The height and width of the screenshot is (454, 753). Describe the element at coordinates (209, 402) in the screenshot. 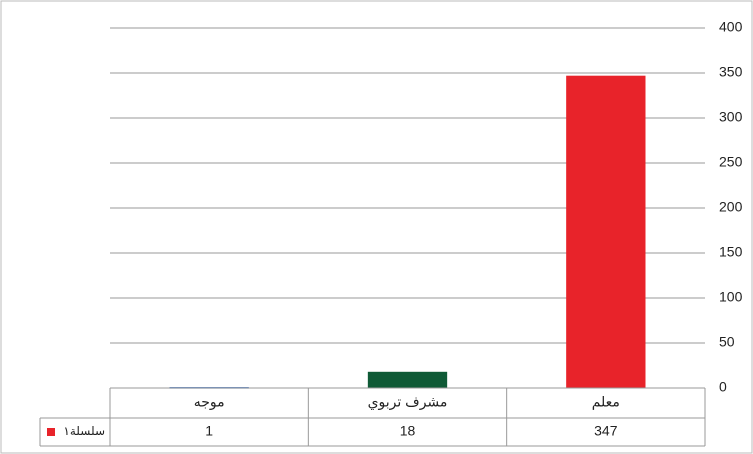

I see `x-tick-label: موجه` at that location.